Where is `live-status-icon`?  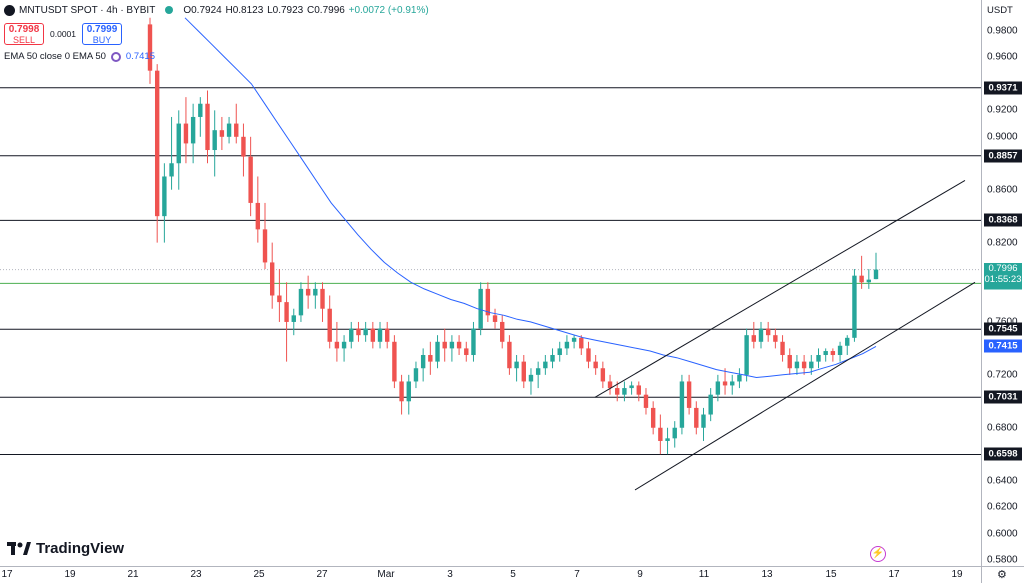 live-status-icon is located at coordinates (169, 10).